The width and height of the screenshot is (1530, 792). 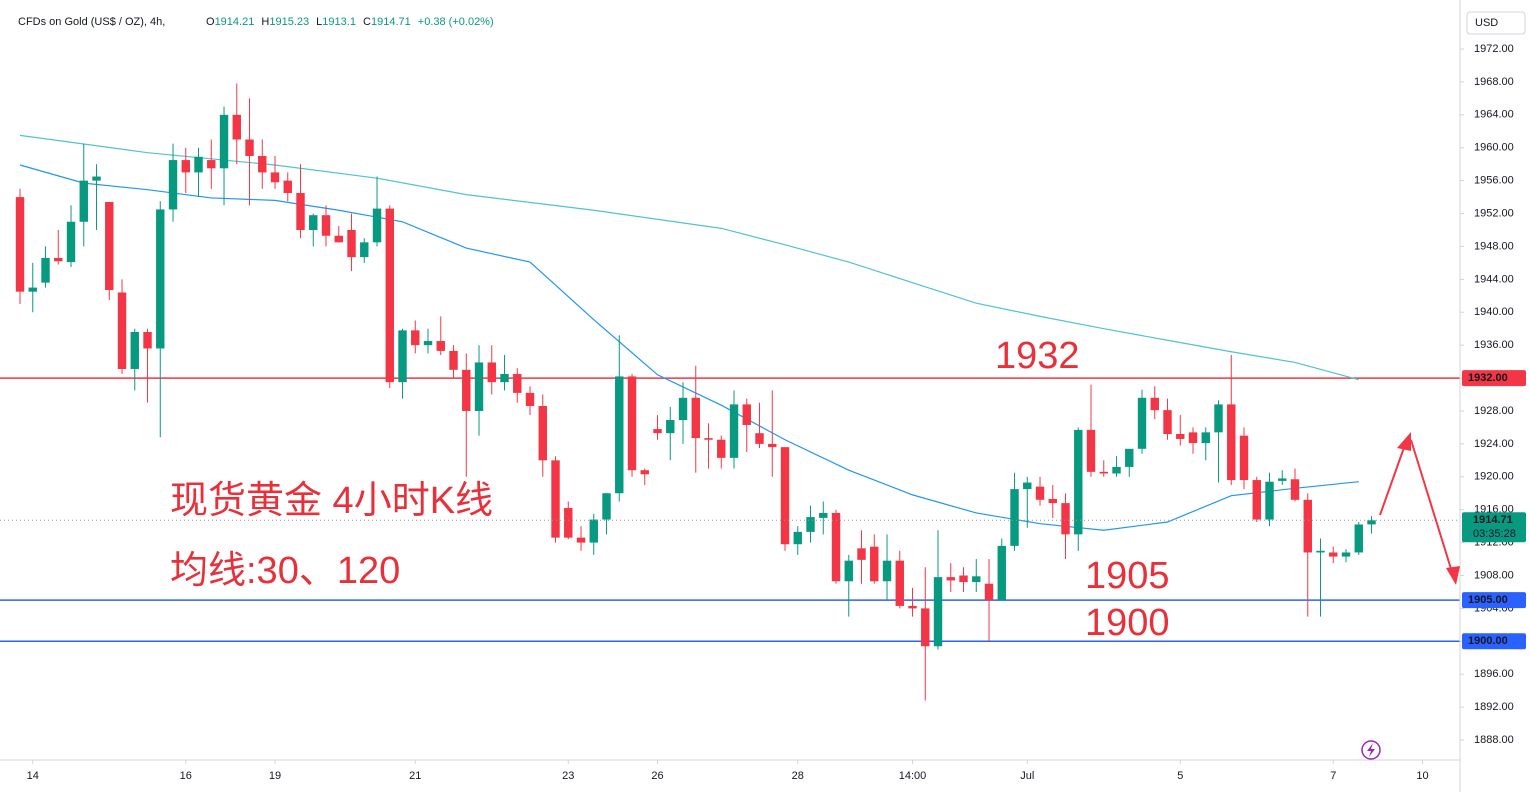 I want to click on price-badge-label: 1905.00, so click(x=1488, y=600).